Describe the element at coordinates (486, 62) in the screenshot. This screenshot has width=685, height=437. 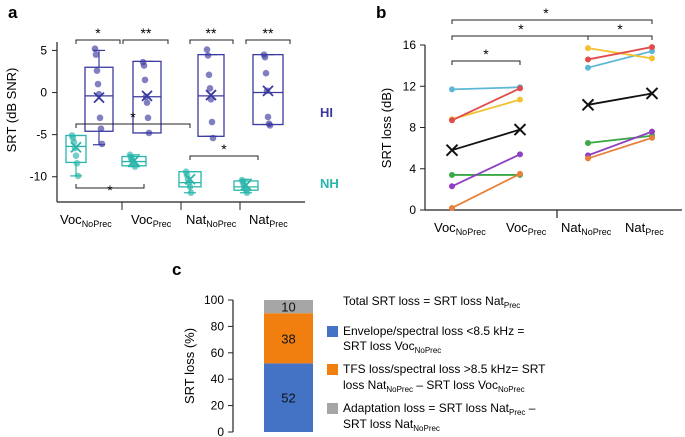
I see `bracket-b-left` at that location.